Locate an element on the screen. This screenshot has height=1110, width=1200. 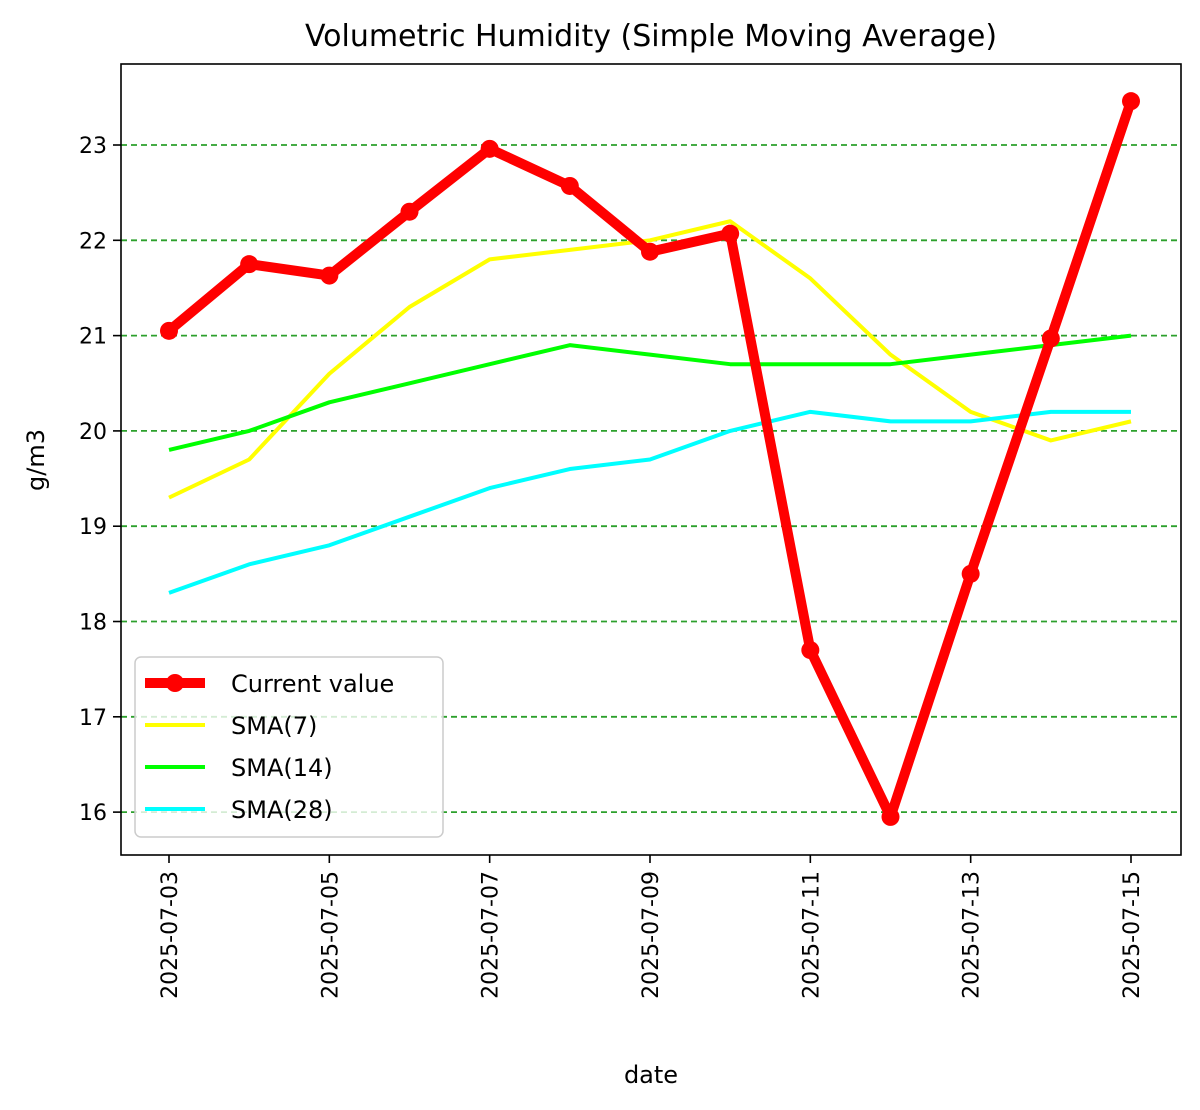
y-tick-label: 16 is located at coordinates (93, 813).